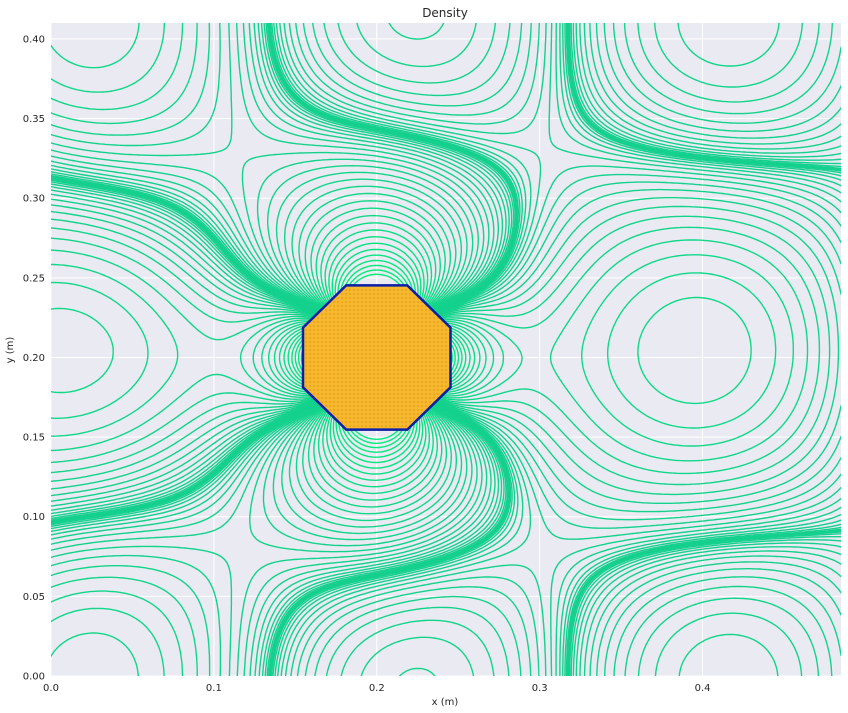 The image size is (848, 713). Describe the element at coordinates (34, 39) in the screenshot. I see `y-tick-label: 0.40` at that location.